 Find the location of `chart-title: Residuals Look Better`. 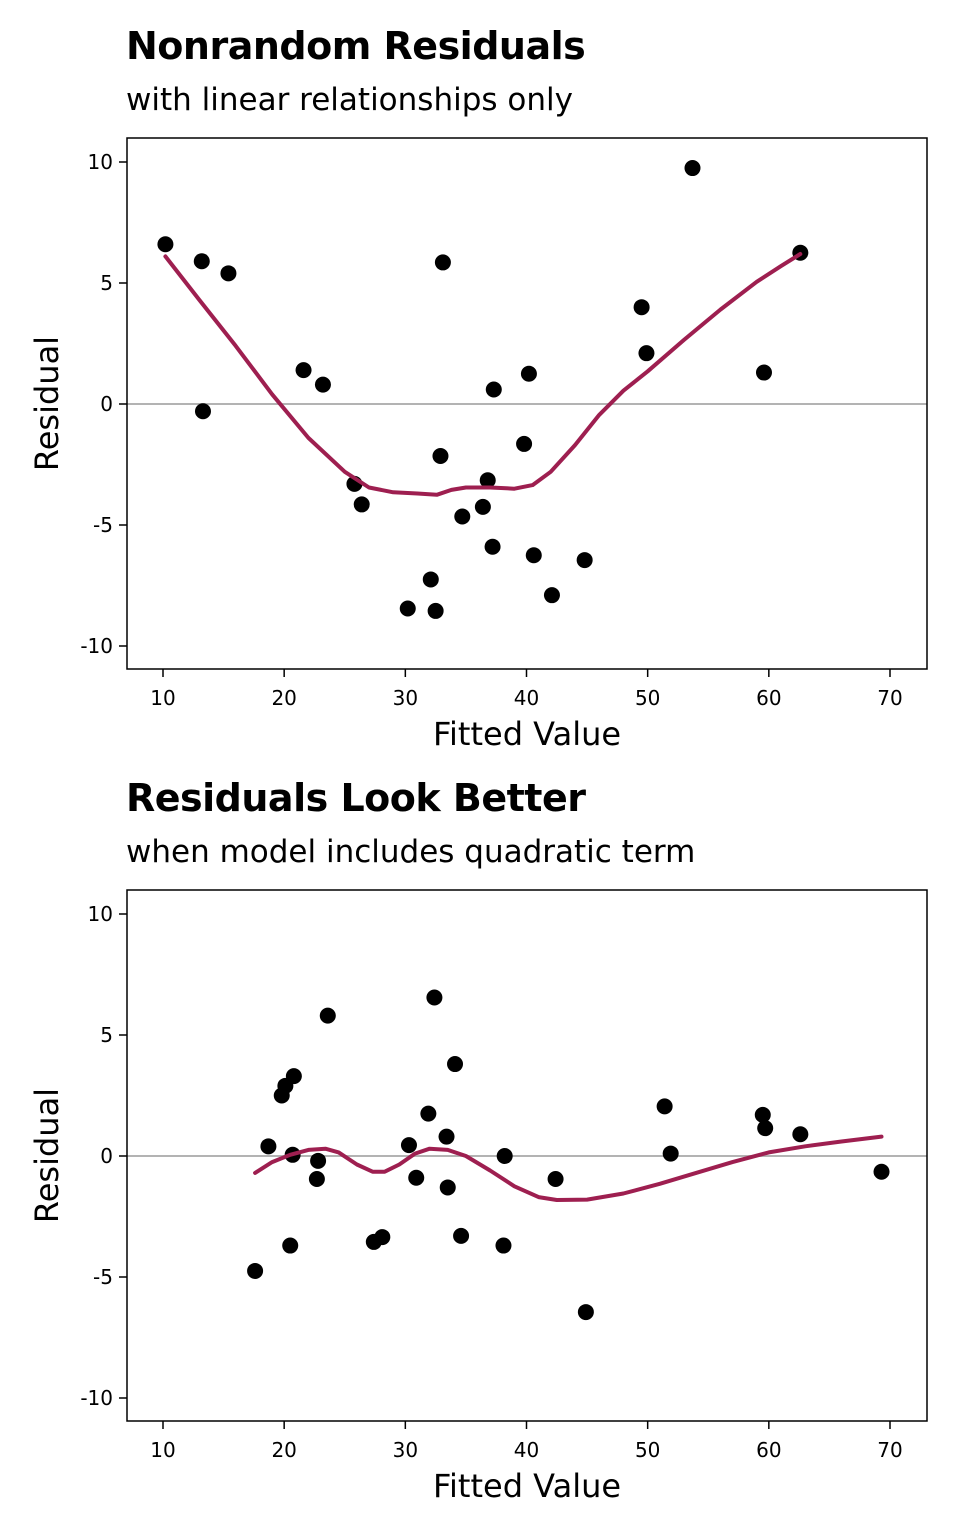

chart-title: Residuals Look Better is located at coordinates (356, 798).